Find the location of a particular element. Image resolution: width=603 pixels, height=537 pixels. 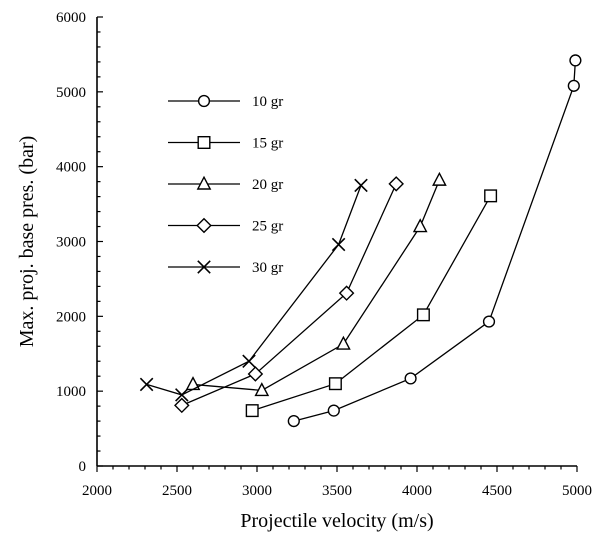

y-tick-label: 4000 is located at coordinates (71, 168).